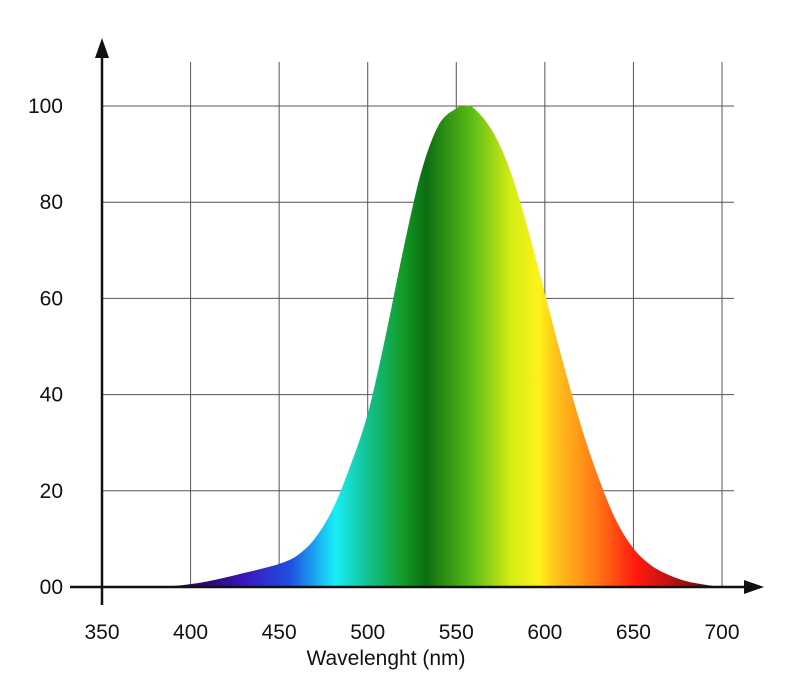  Describe the element at coordinates (544, 632) in the screenshot. I see `x-tick-label: 600` at that location.